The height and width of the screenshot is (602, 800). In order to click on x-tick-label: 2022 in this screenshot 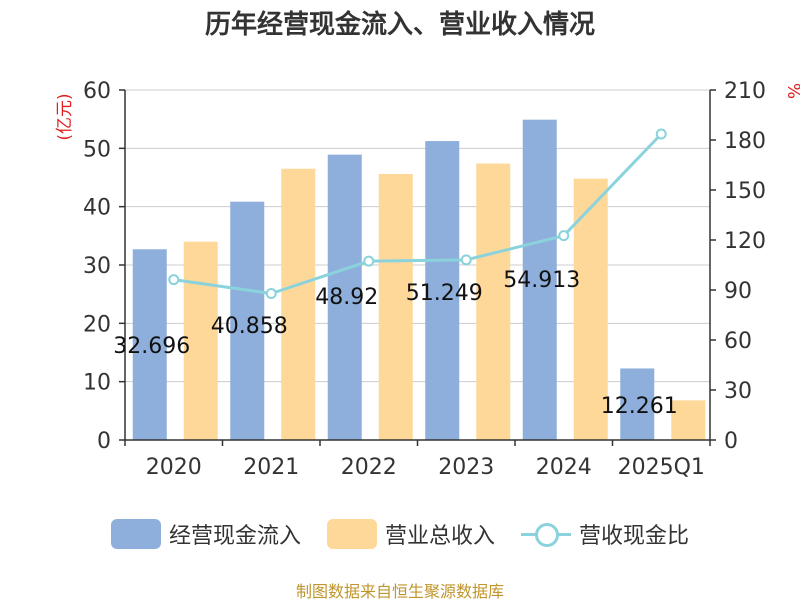, I will do `click(369, 467)`.